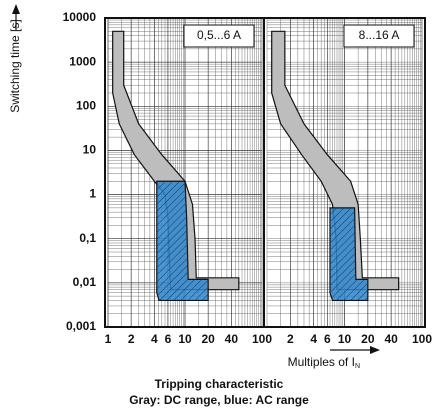 This screenshot has width=438, height=420. I want to click on chart-subtitle: Gray: DC range, blue: AC range, so click(219, 400).